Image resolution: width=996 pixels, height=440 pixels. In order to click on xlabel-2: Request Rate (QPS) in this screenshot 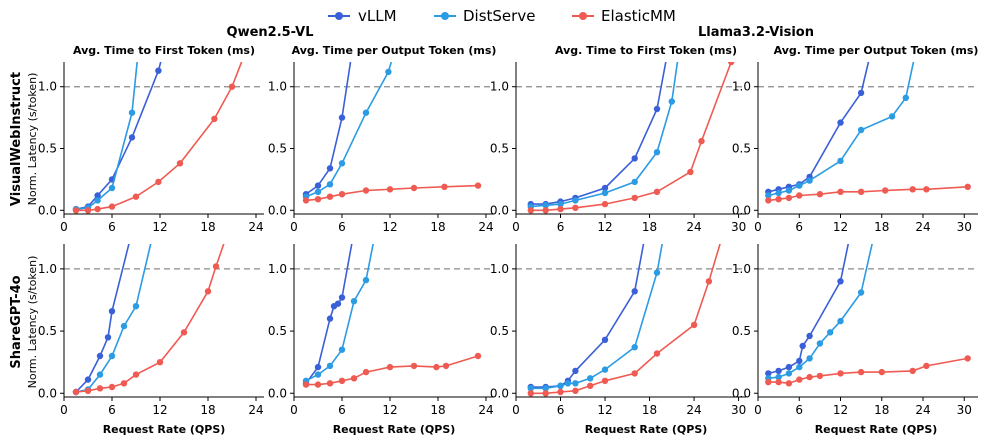, I will do `click(394, 429)`.